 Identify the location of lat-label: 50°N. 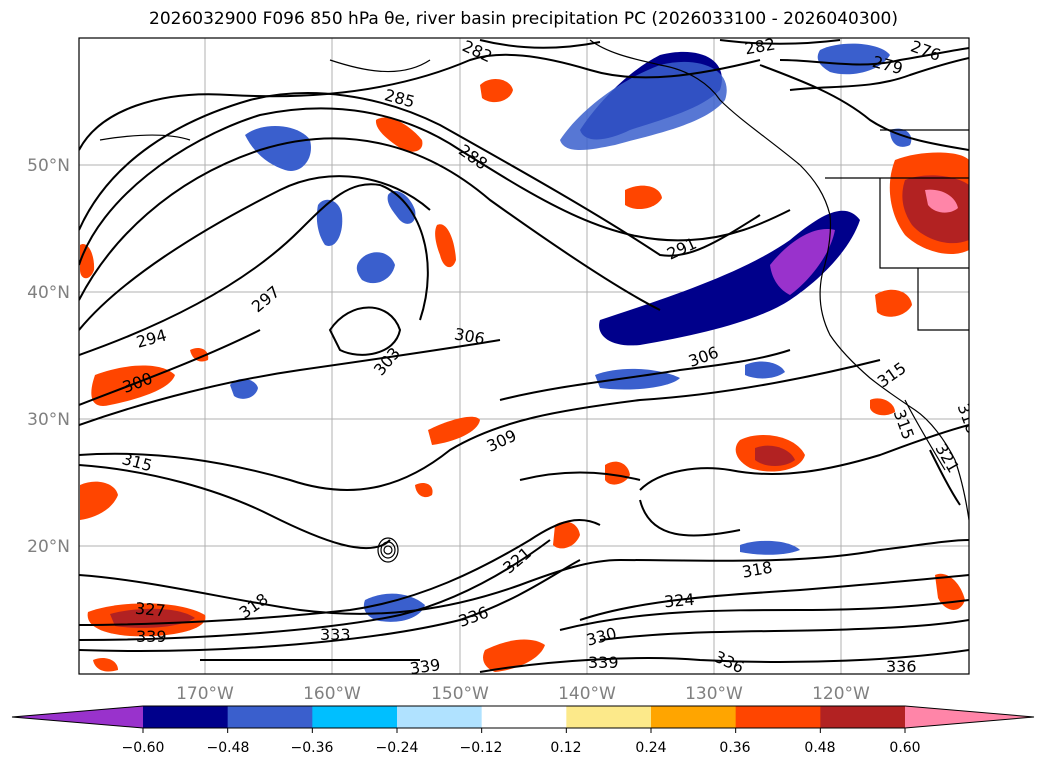
(48, 166).